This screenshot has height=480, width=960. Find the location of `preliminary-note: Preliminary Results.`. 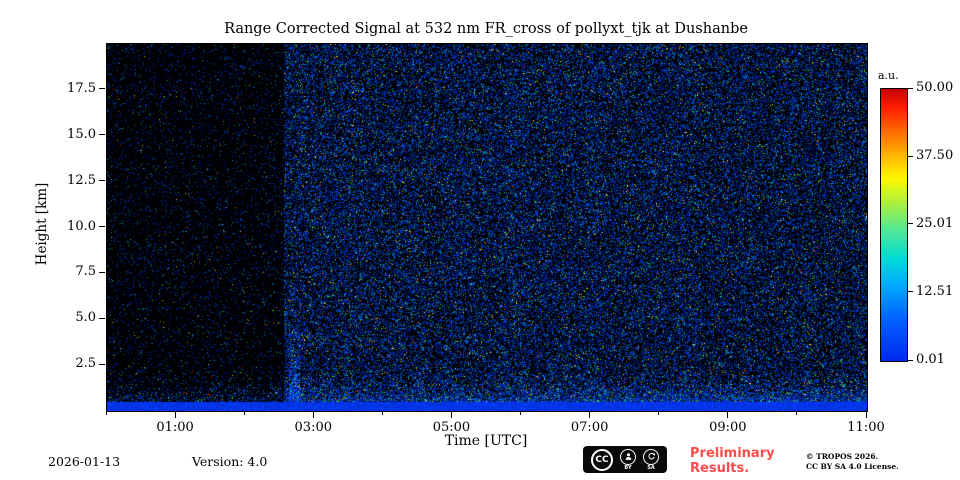

preliminary-note: Preliminary Results. is located at coordinates (732, 461).